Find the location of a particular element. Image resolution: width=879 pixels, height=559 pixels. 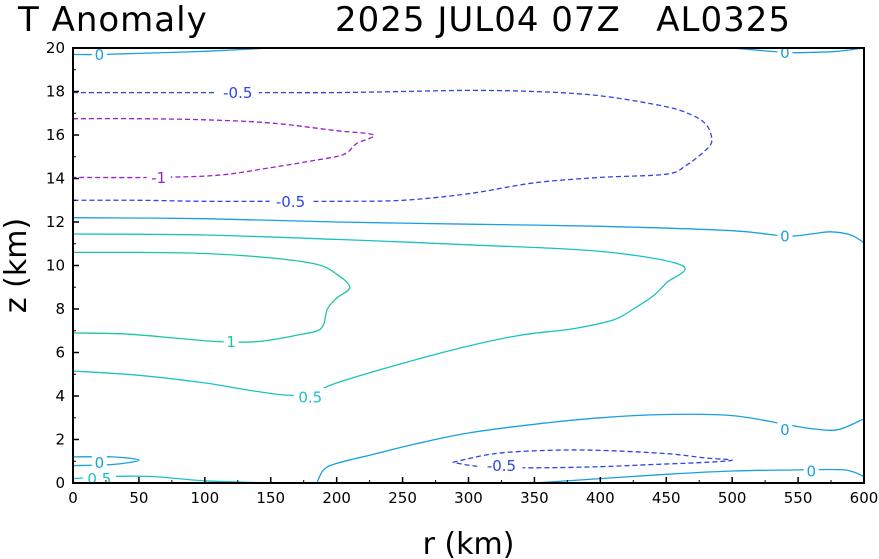

x-tick-label: 500 is located at coordinates (732, 498).